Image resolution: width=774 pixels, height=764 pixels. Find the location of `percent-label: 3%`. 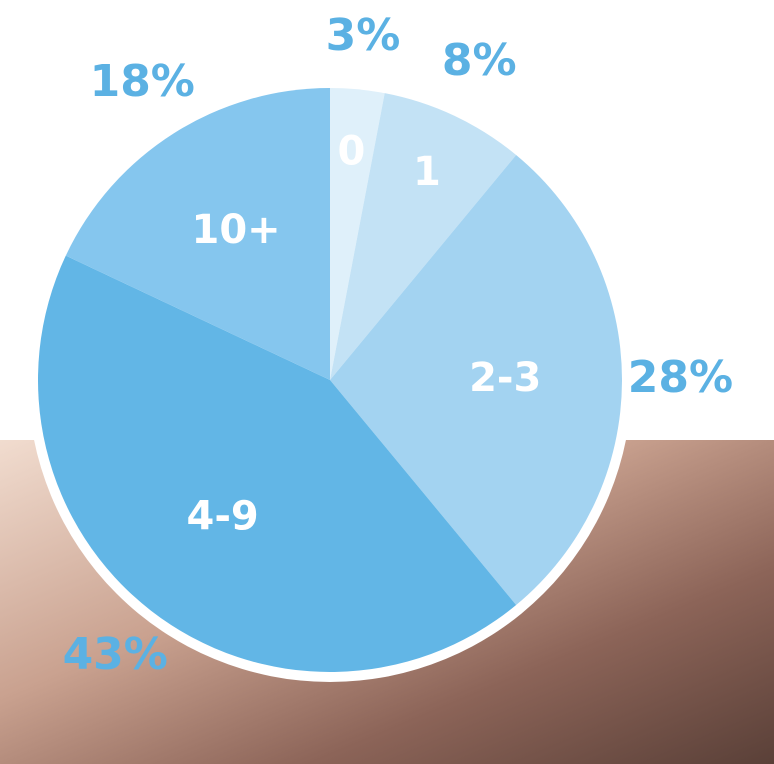

percent-label: 3% is located at coordinates (363, 35).